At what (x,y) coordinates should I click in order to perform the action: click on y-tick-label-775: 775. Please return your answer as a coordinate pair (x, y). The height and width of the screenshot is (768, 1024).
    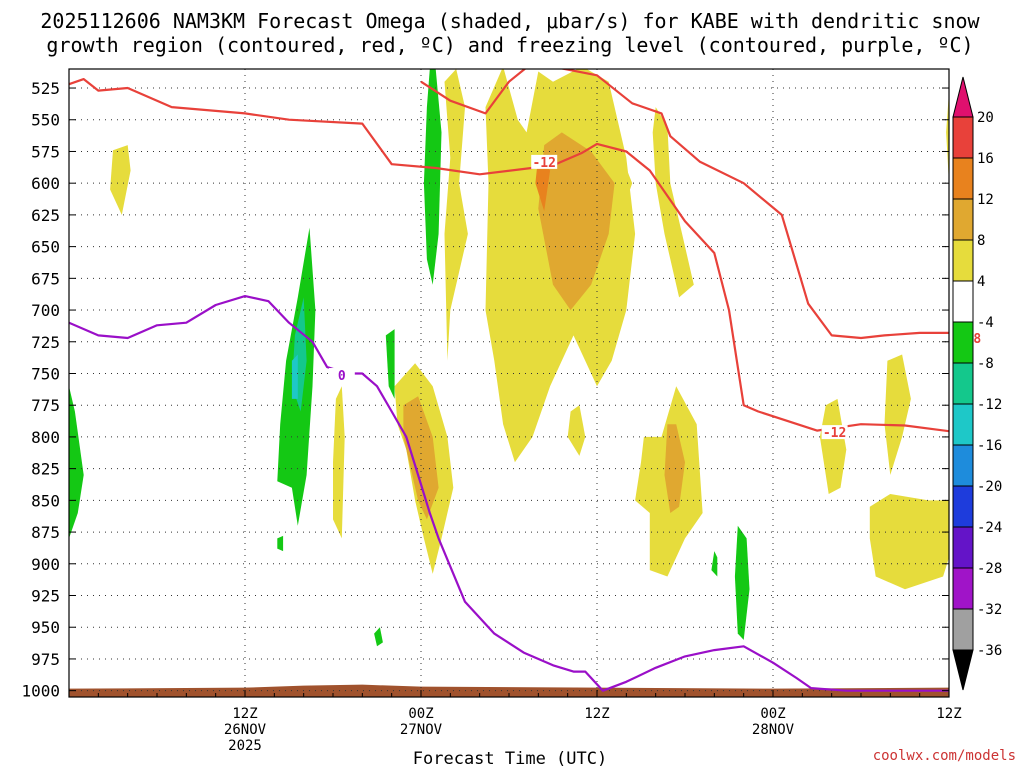
    Looking at the image, I should click on (45, 405).